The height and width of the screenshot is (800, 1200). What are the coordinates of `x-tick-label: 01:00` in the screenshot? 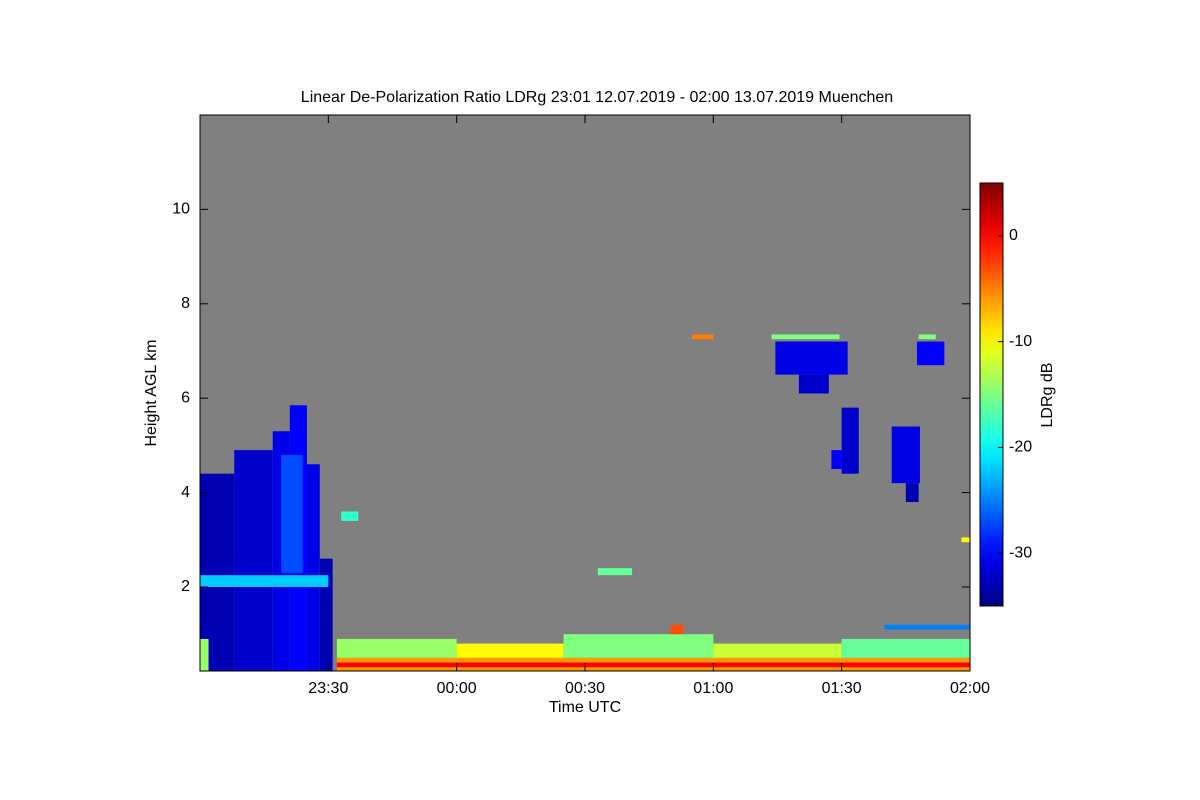 It's located at (713, 688).